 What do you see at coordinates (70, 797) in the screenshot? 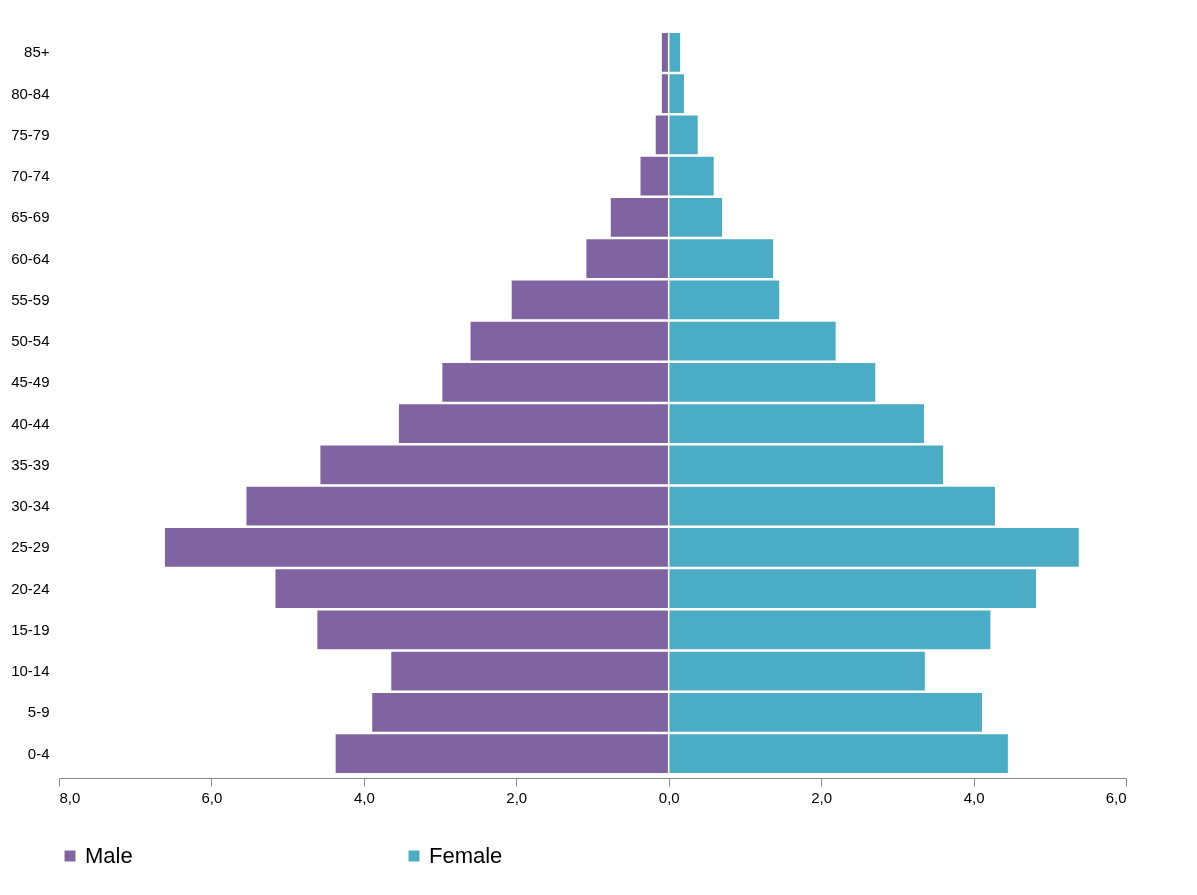
I see `x-tick-label: 8,0` at bounding box center [70, 797].